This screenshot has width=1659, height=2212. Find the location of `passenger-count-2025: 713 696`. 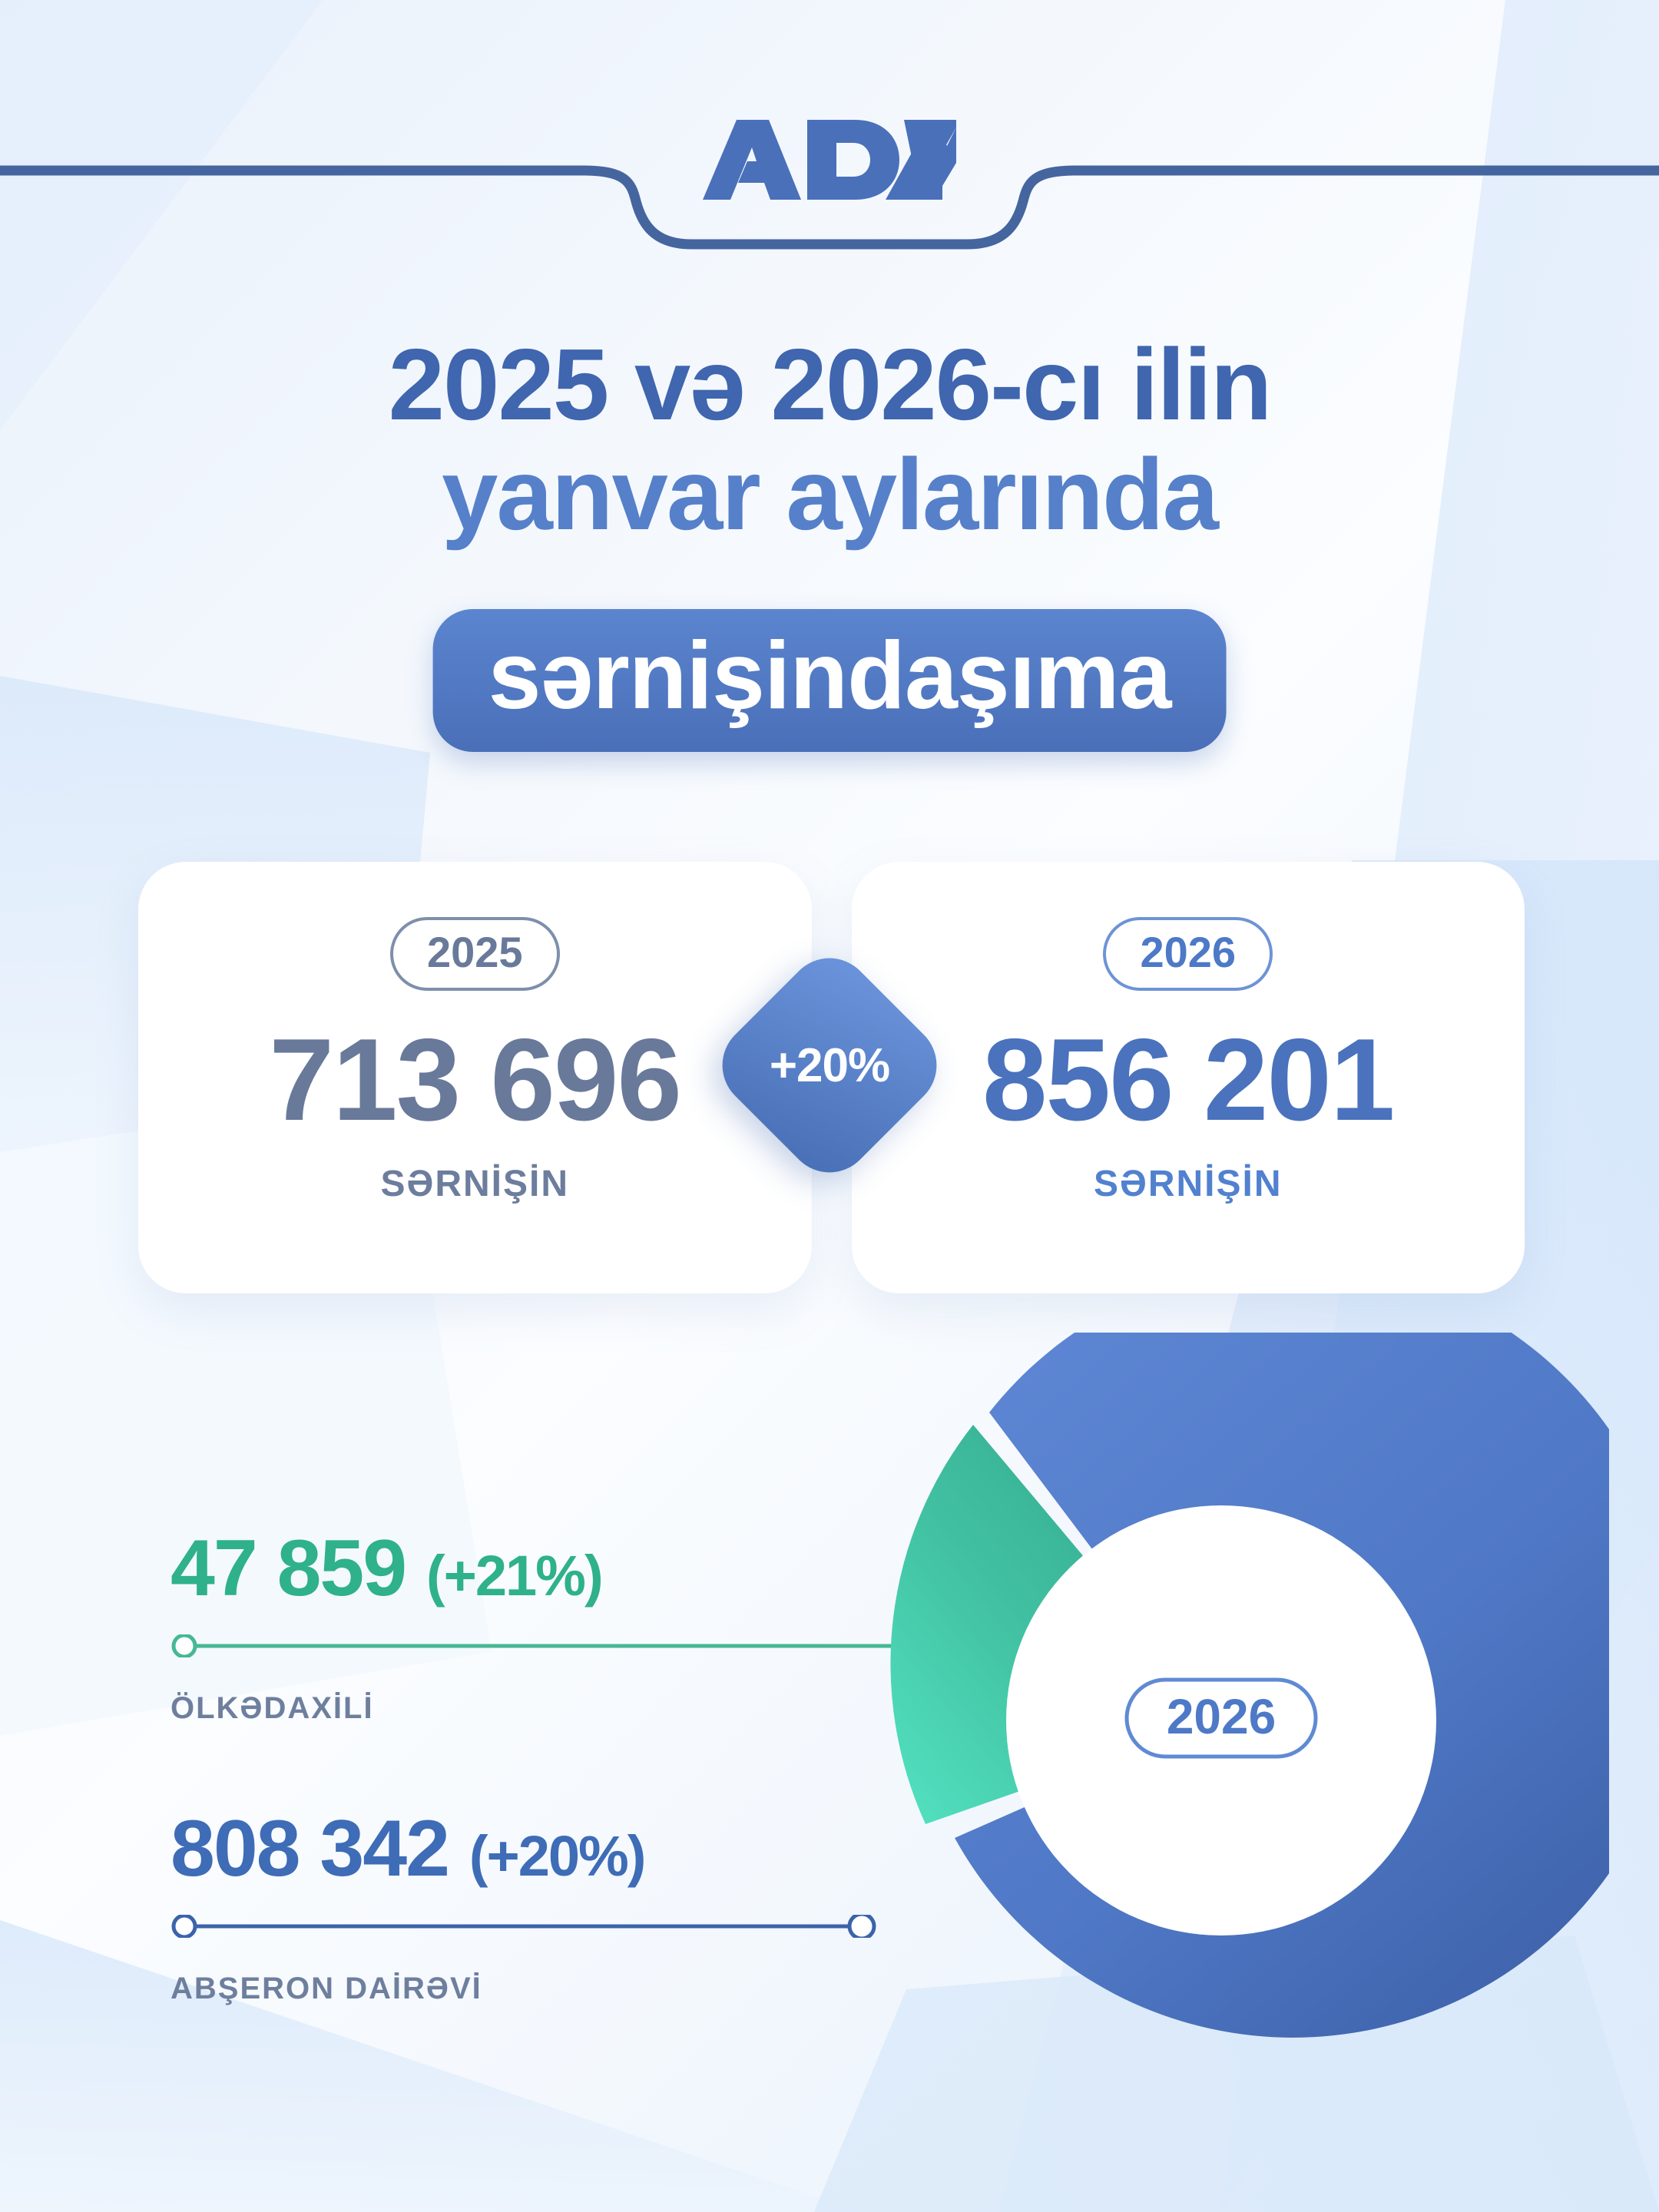

passenger-count-2025: 713 696 is located at coordinates (476, 1080).